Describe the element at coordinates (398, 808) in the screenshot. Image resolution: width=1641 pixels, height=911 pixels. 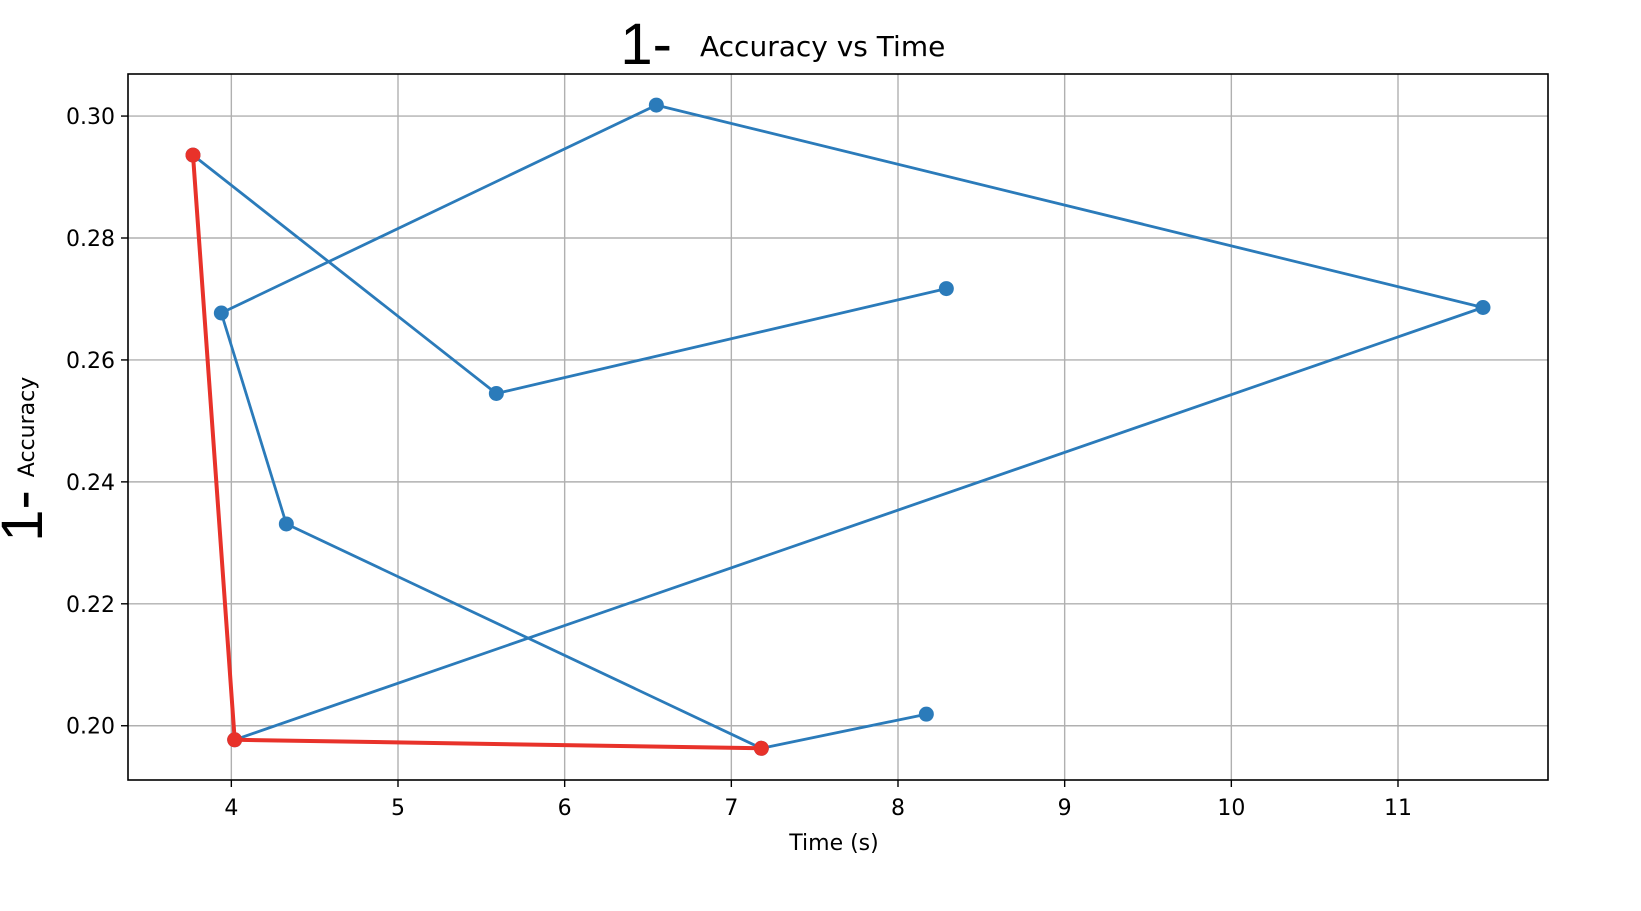
I see `x-tick-label: 5` at that location.